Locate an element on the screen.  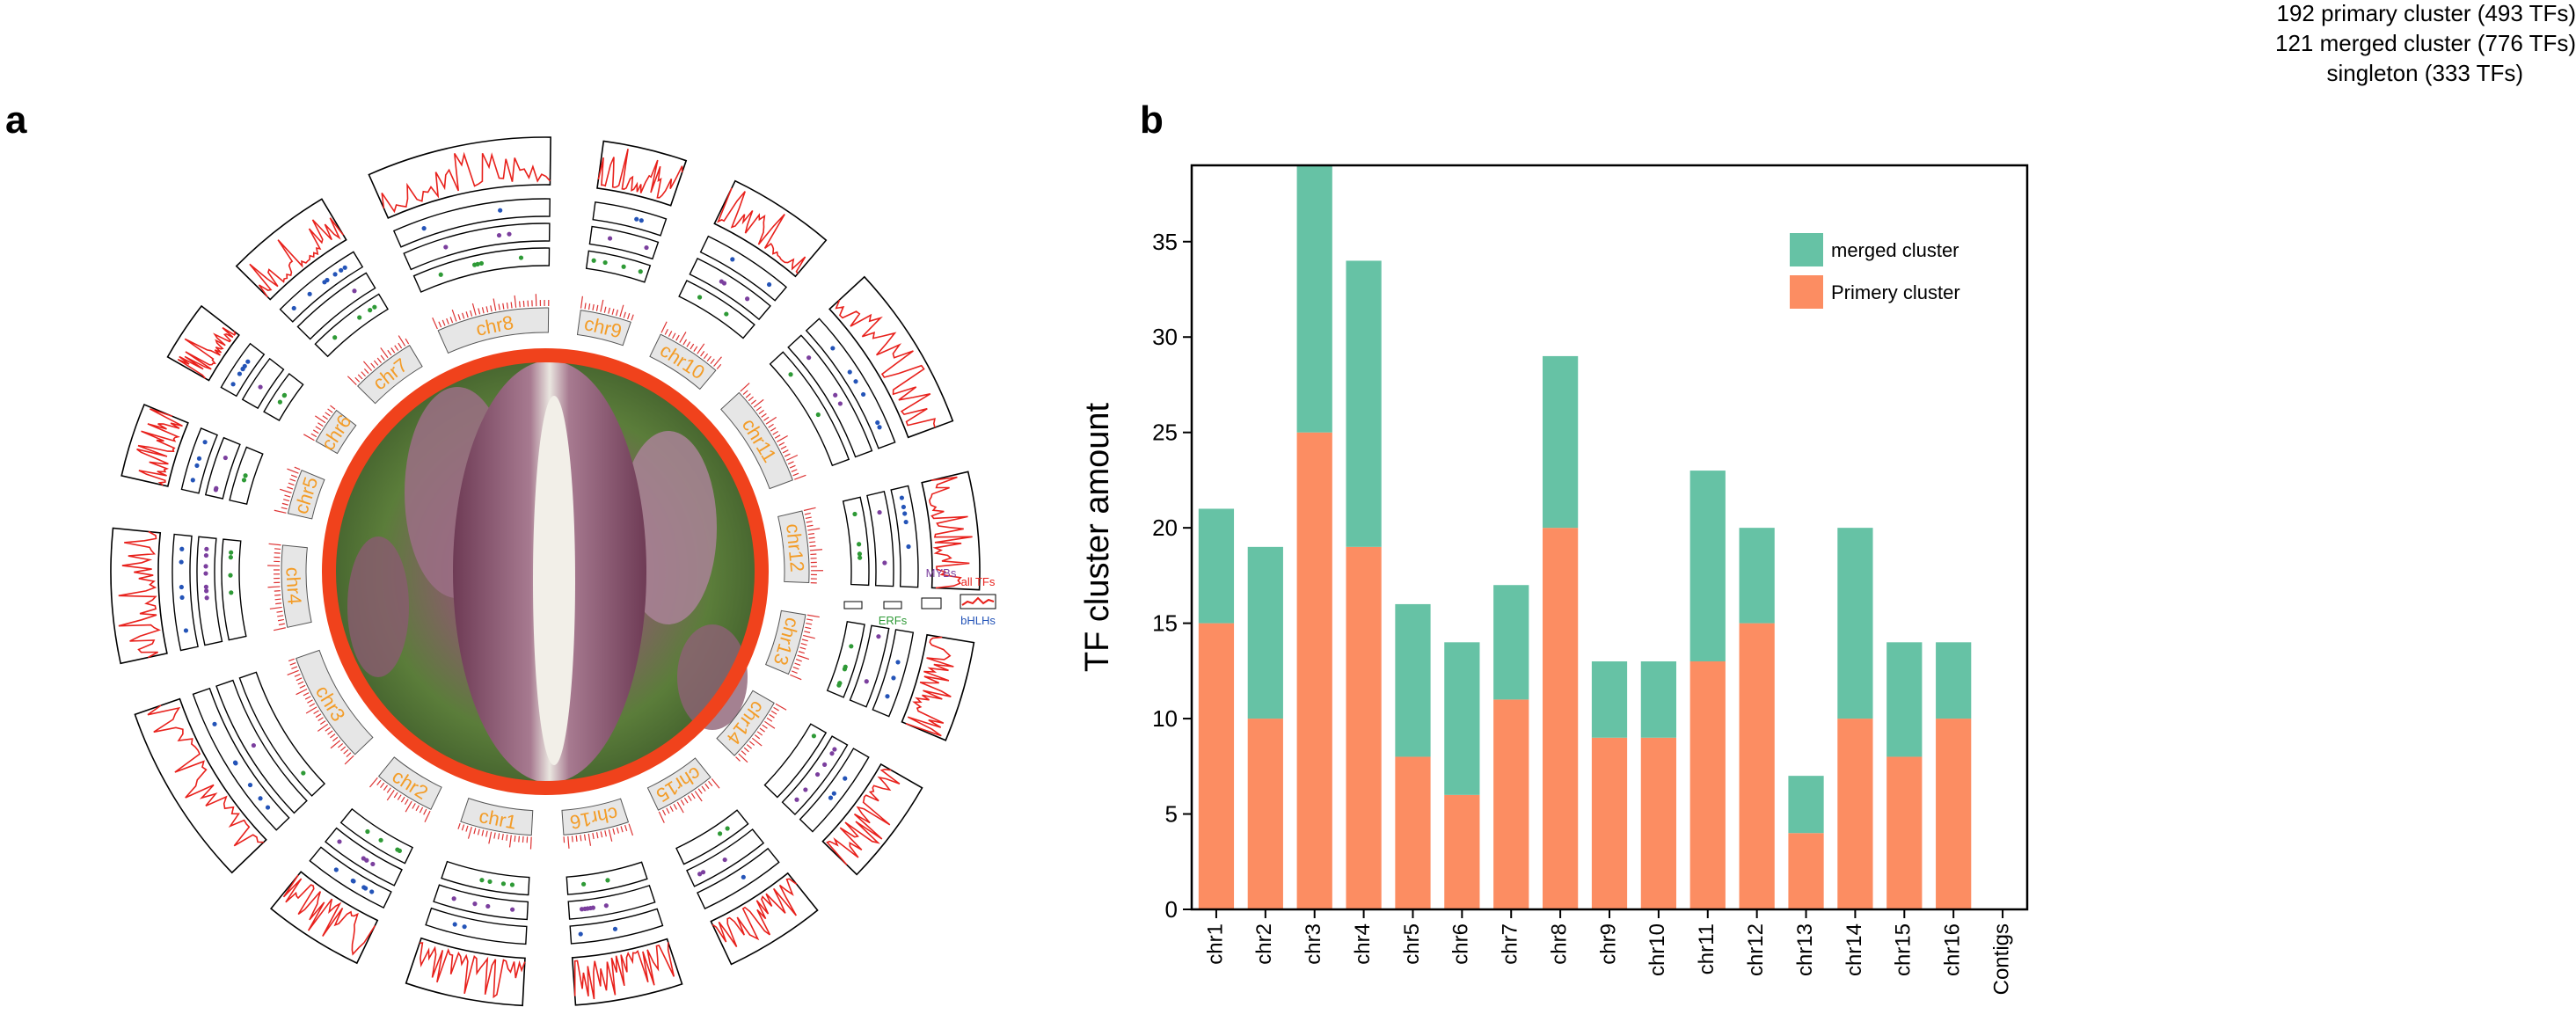
bar-chr11-merged is located at coordinates (1707, 566).